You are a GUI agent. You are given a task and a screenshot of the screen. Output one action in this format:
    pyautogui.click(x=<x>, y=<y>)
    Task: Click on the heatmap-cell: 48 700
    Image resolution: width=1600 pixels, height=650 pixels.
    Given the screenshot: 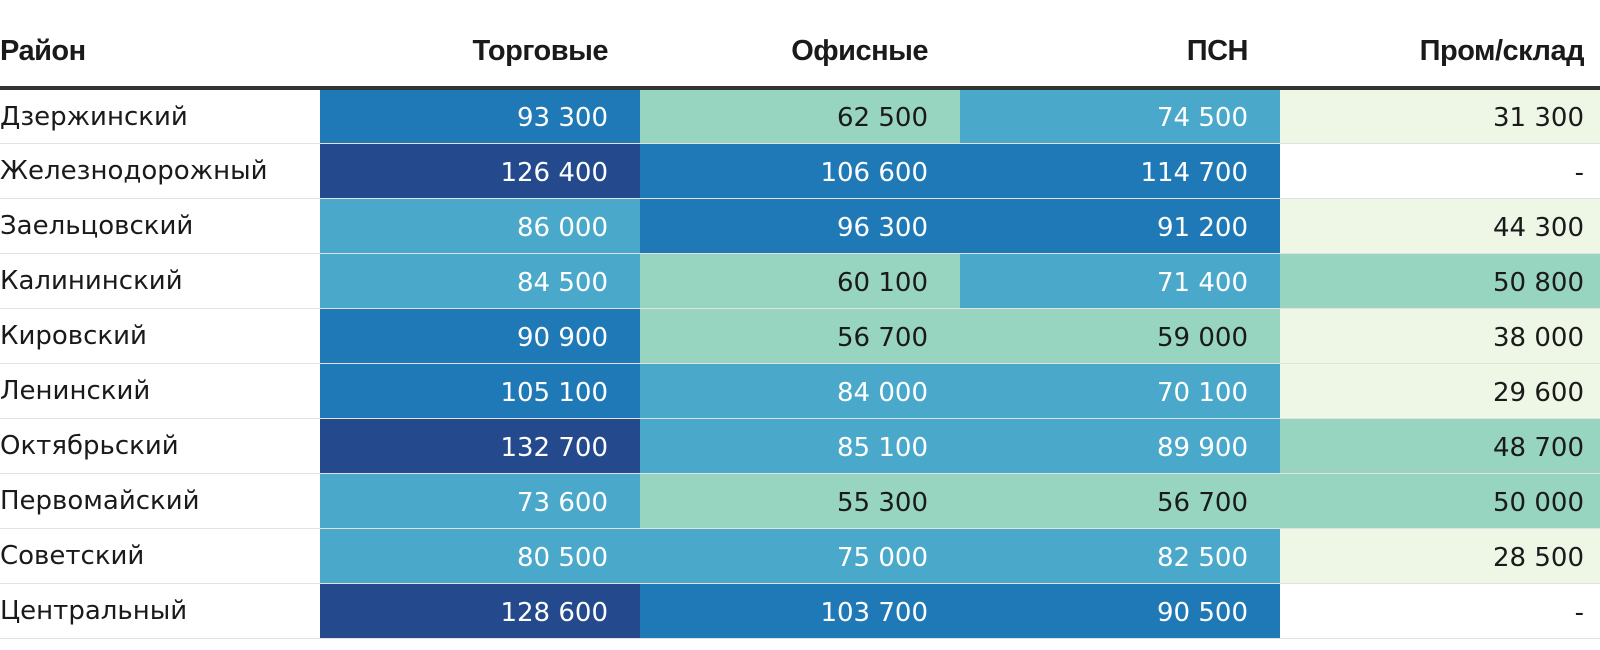 What is the action you would take?
    pyautogui.click(x=1440, y=446)
    